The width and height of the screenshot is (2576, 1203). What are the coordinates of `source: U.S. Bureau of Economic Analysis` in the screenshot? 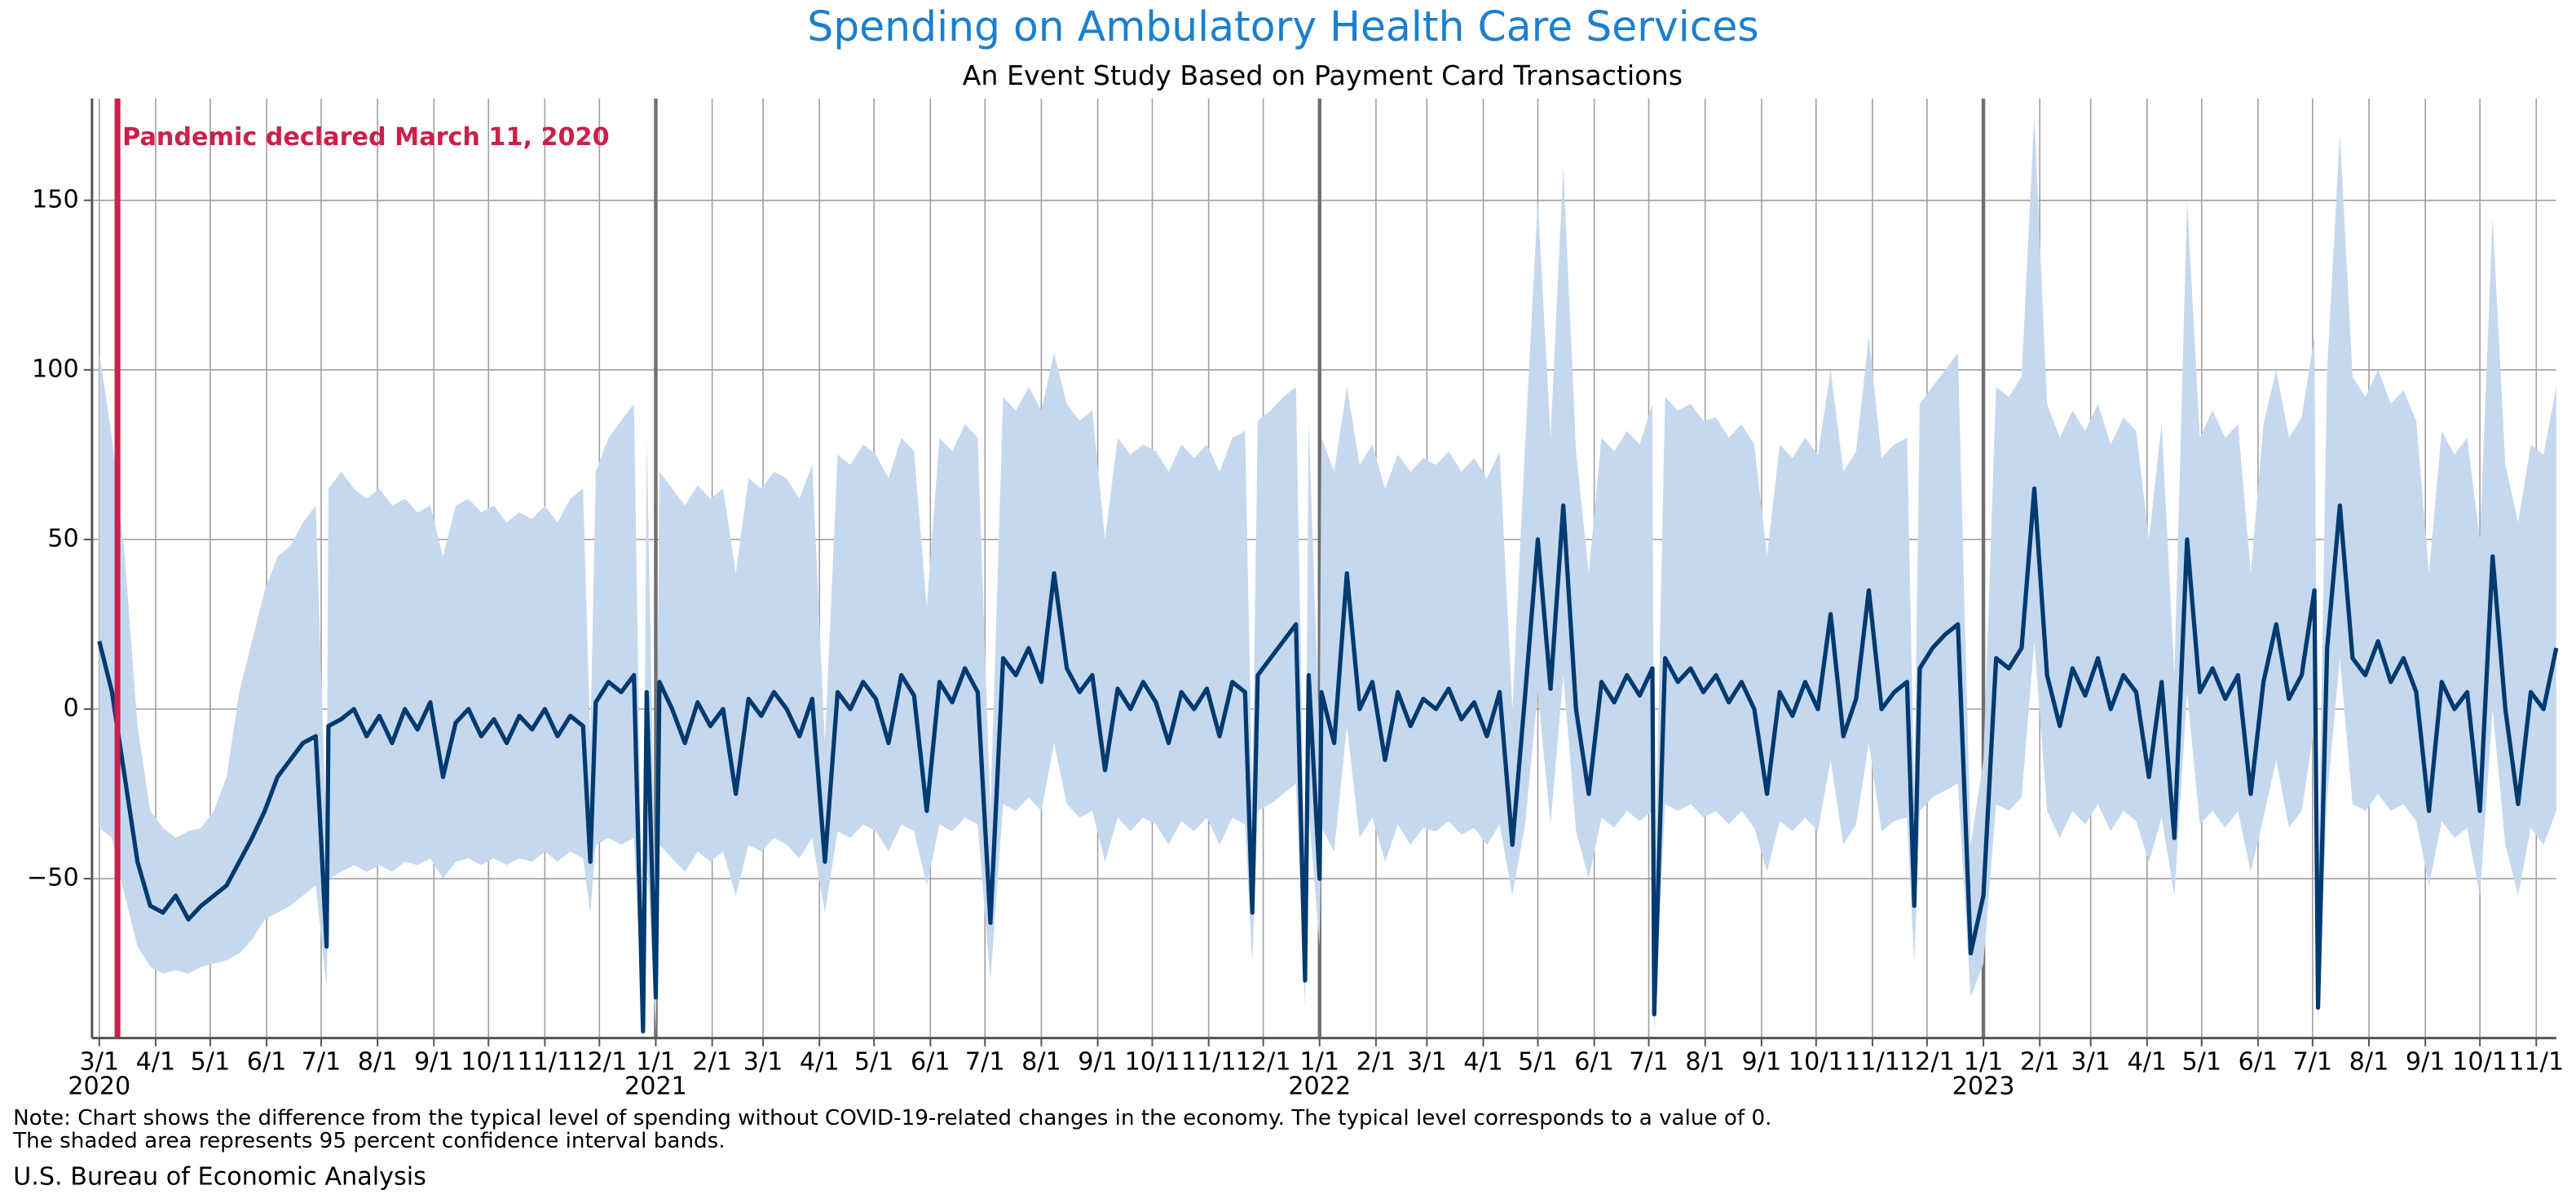 It's located at (219, 1176).